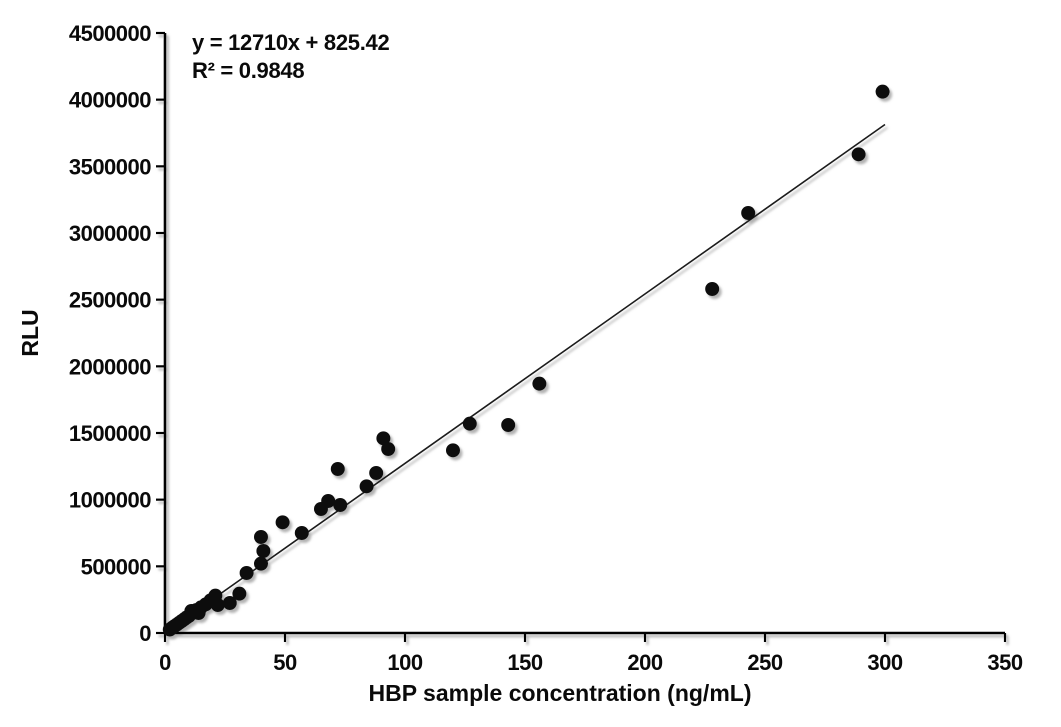  I want to click on equation-label: y = 12710x + 825.42, so click(290, 42).